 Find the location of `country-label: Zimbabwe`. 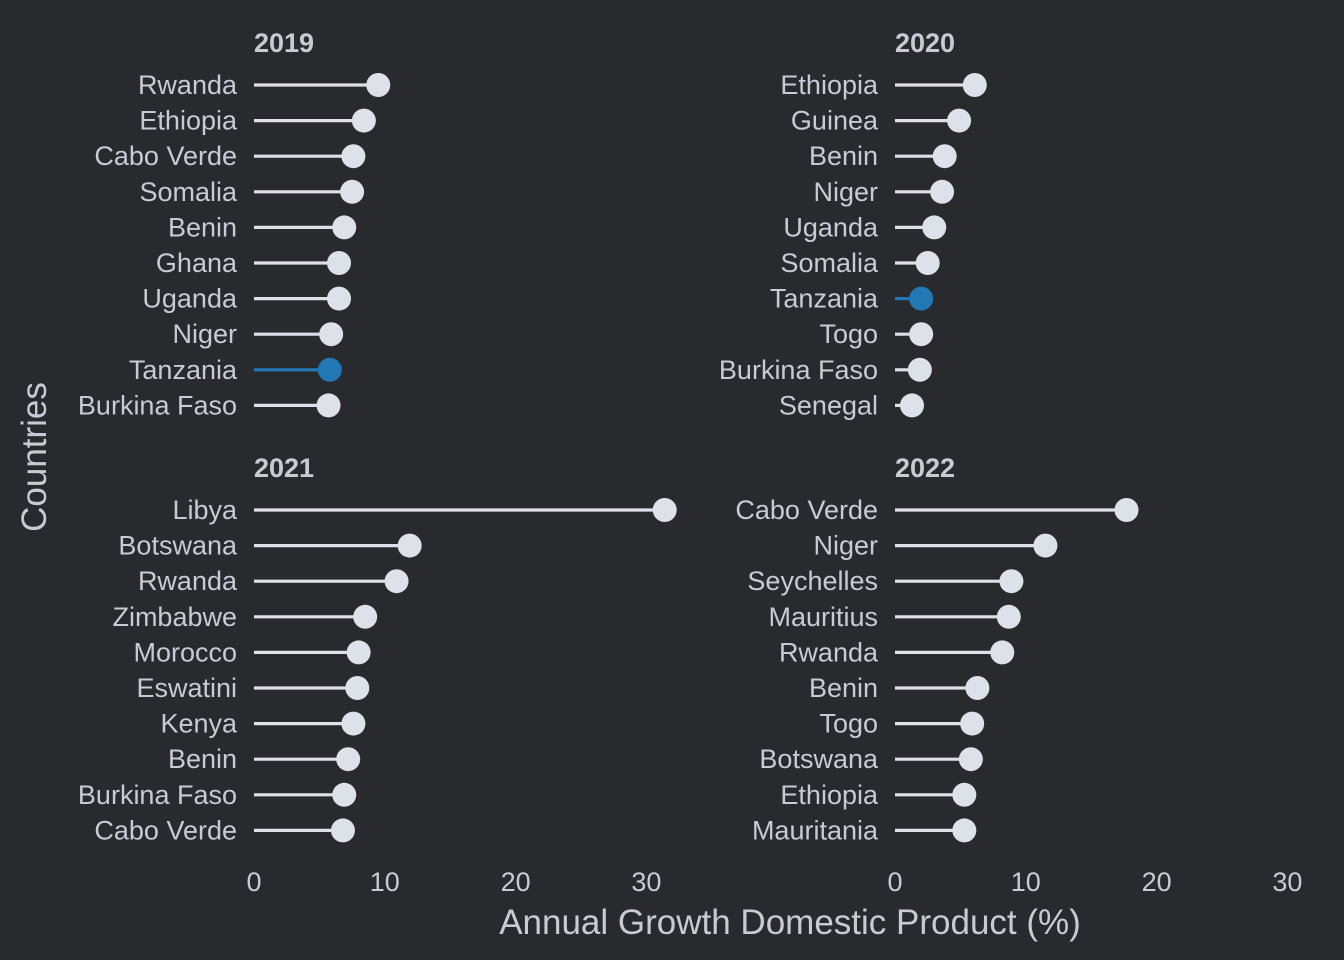

country-label: Zimbabwe is located at coordinates (174, 617).